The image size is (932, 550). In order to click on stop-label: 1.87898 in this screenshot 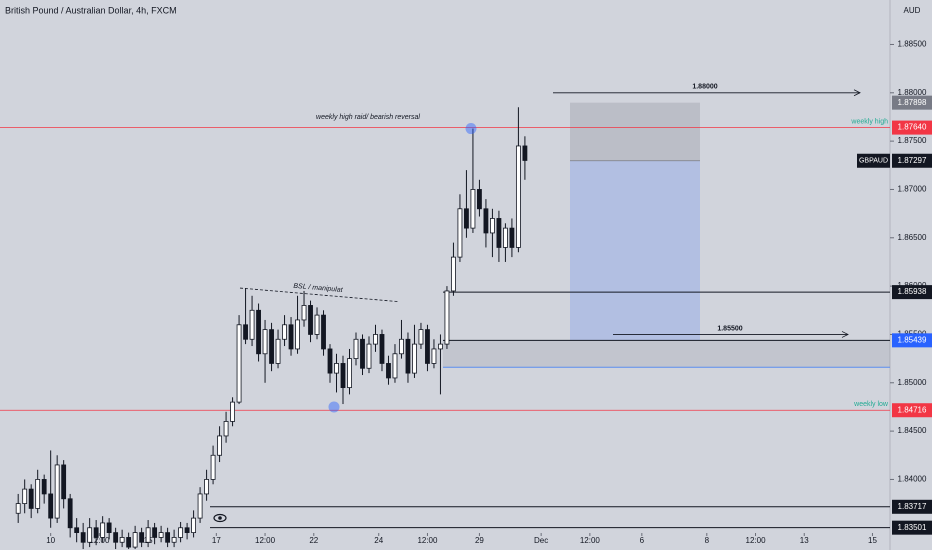, I will do `click(912, 102)`.